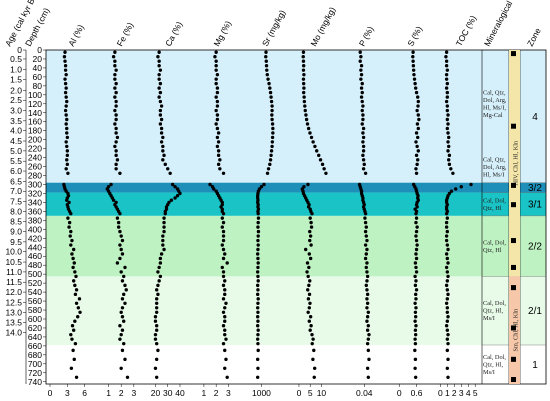  Describe the element at coordinates (16, 80) in the screenshot. I see `age-tick-label: 1.5` at that location.